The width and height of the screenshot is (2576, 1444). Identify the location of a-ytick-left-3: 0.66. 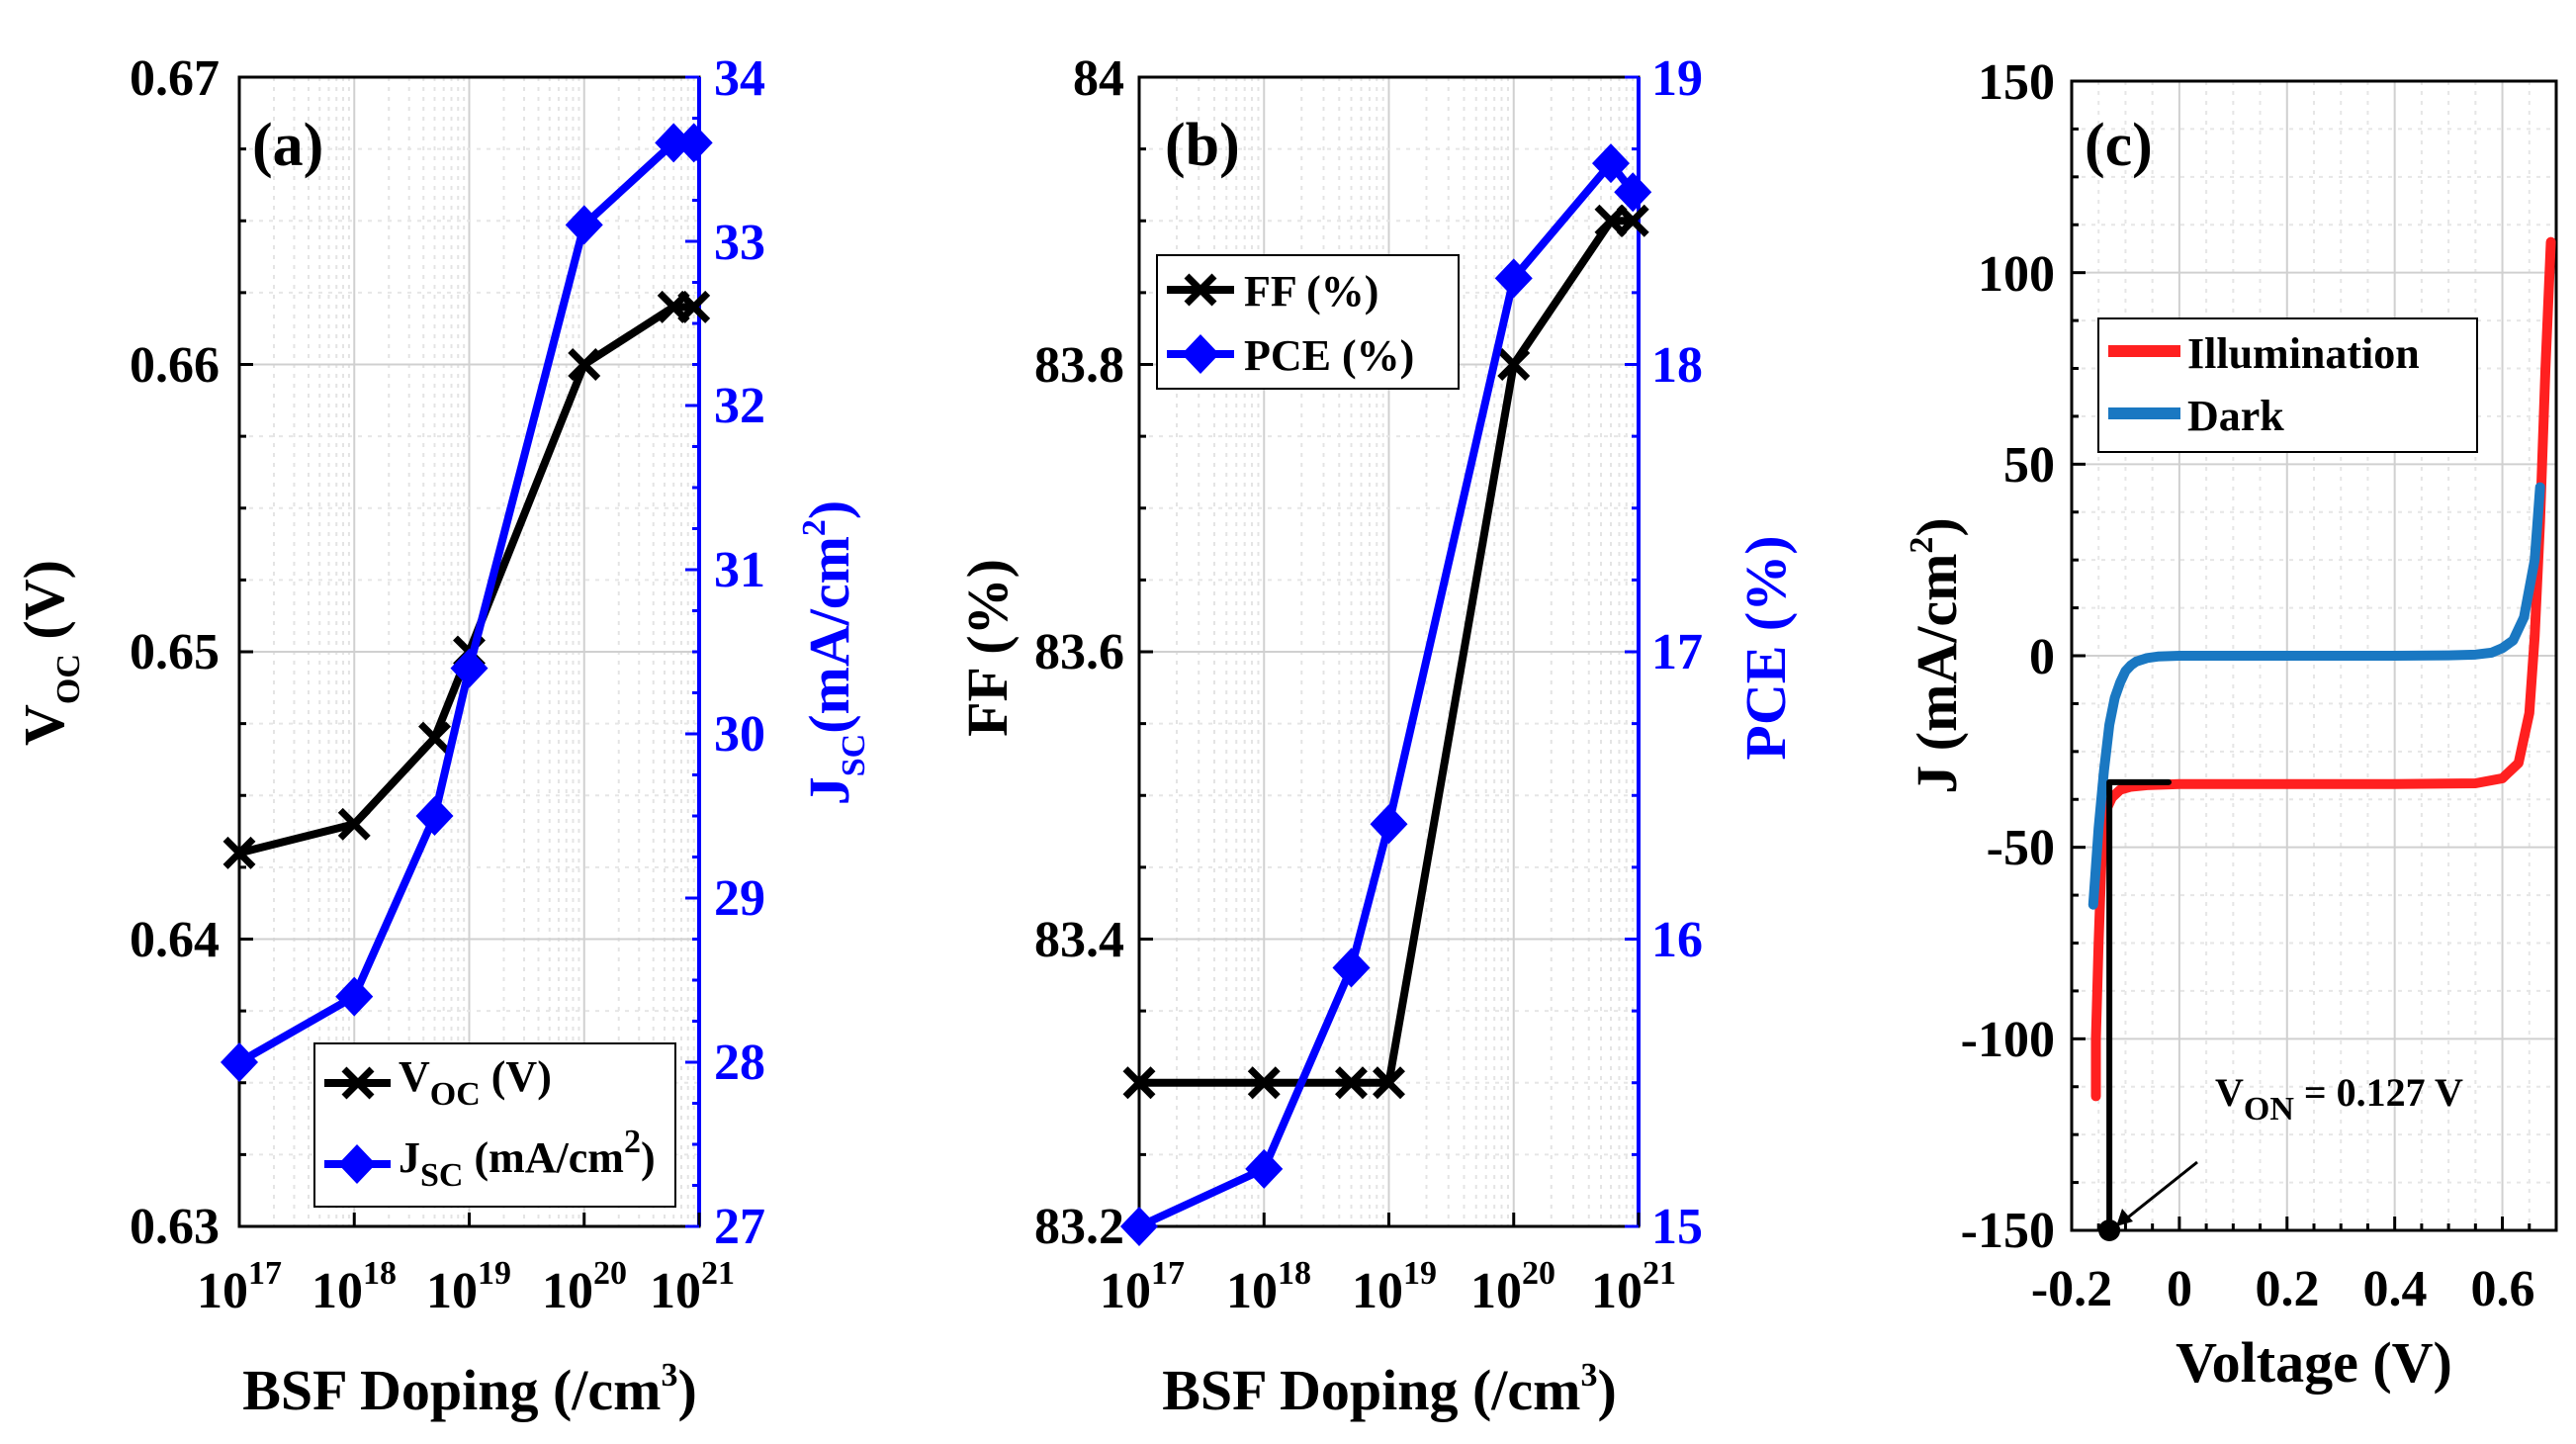
(175, 365).